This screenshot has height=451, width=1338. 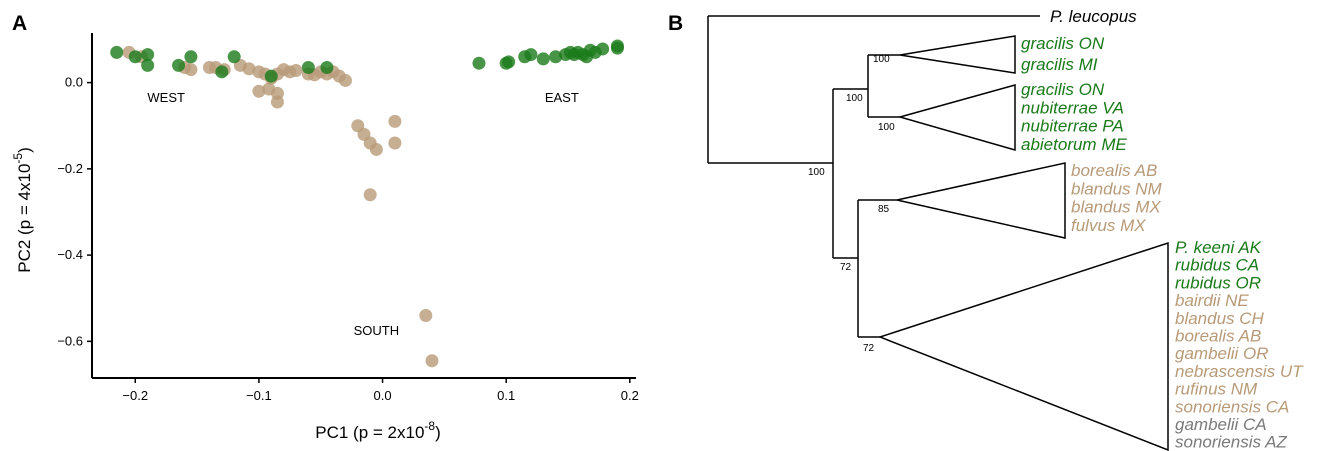 I want to click on region-label-west: WEST, so click(x=166, y=97).